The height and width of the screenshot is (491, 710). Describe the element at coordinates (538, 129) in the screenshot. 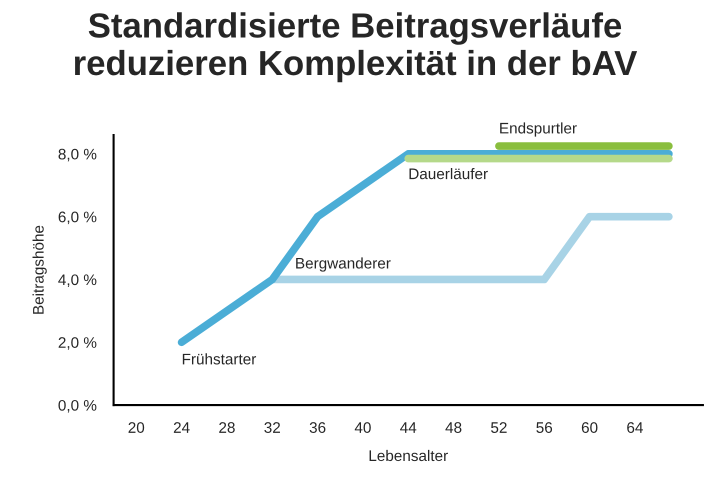

I see `series-label: Endspurtler` at that location.